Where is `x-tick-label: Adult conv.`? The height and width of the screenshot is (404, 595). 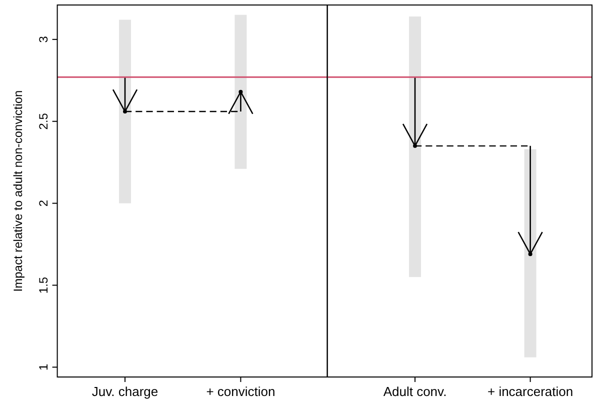 x-tick-label: Adult conv. is located at coordinates (415, 391).